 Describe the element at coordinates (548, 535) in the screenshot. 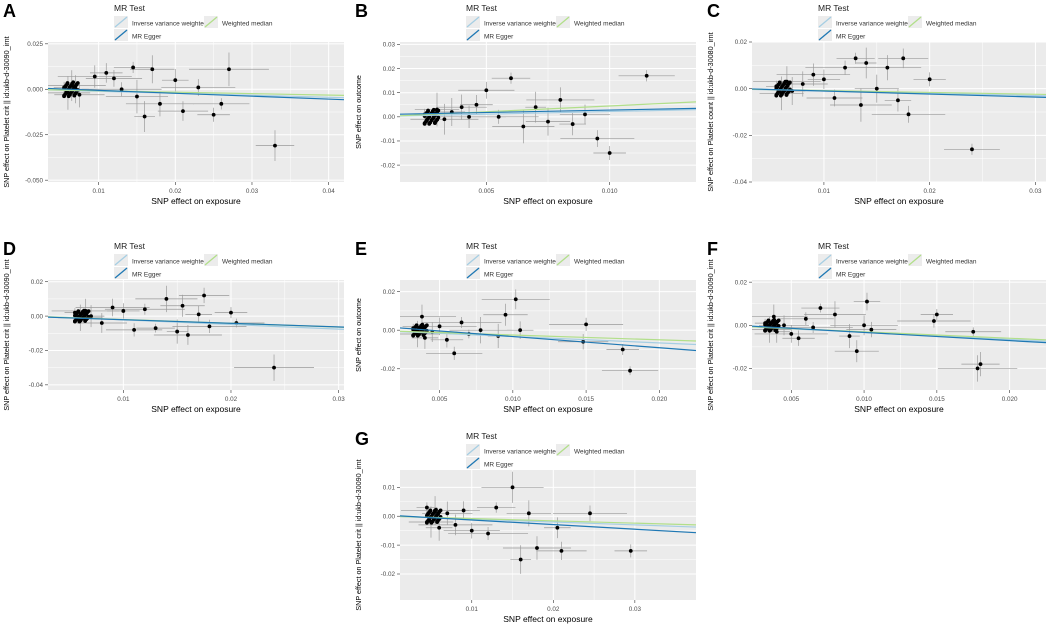

I see `plot-area` at that location.